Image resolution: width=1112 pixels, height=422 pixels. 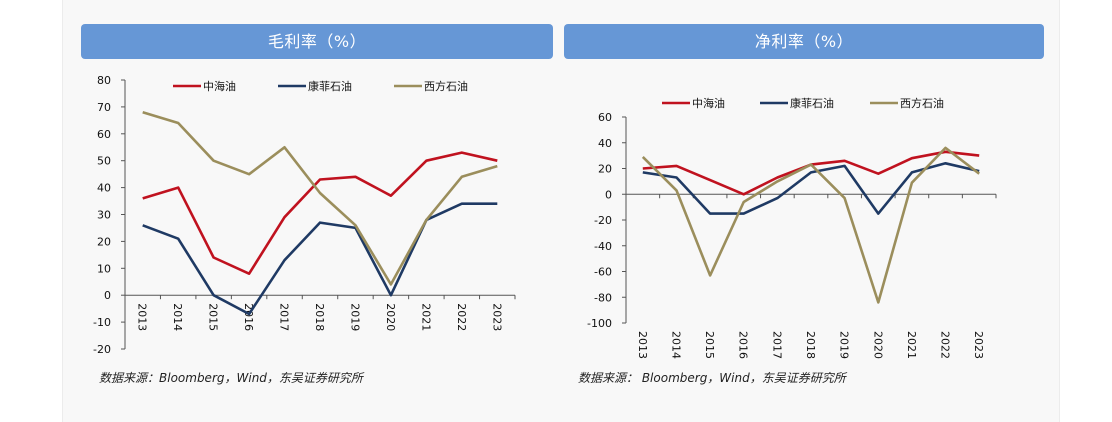 What do you see at coordinates (804, 41) in the screenshot?
I see `chart-title: 净利率（%）` at bounding box center [804, 41].